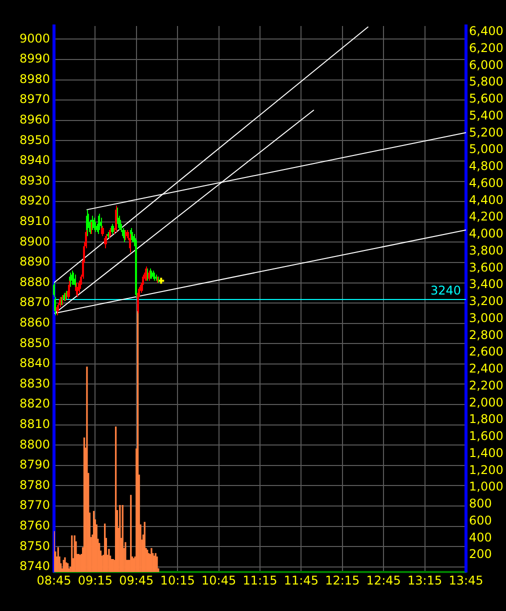 This screenshot has width=506, height=611. Describe the element at coordinates (34, 302) in the screenshot. I see `y-tick-label: 8870` at that location.